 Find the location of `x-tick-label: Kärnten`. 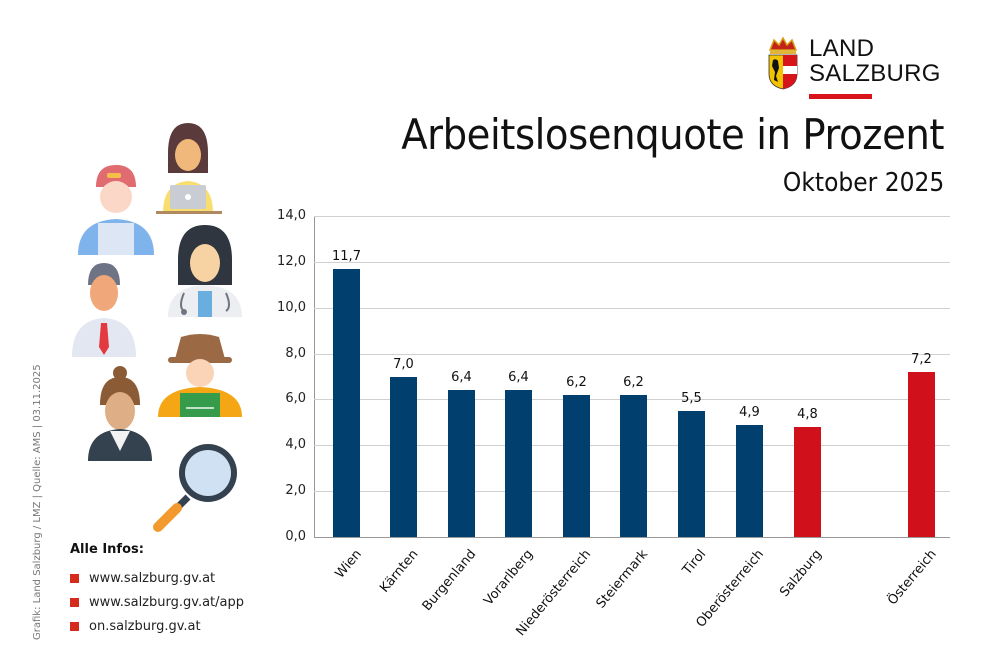

x-tick-label: Kärnten is located at coordinates (399, 571).